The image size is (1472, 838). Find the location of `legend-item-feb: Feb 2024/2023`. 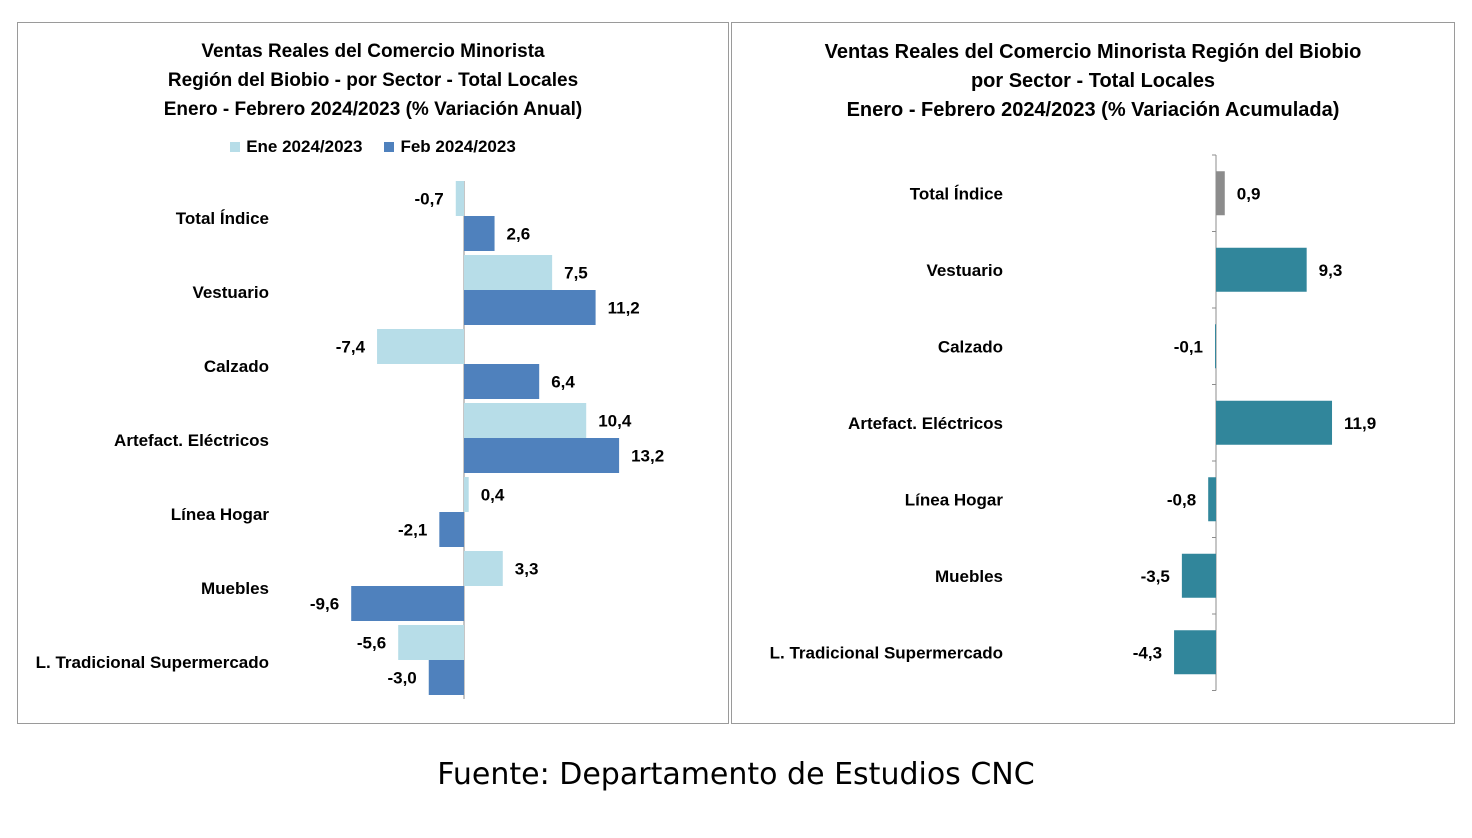

legend-item-feb: Feb 2024/2023 is located at coordinates (450, 147).